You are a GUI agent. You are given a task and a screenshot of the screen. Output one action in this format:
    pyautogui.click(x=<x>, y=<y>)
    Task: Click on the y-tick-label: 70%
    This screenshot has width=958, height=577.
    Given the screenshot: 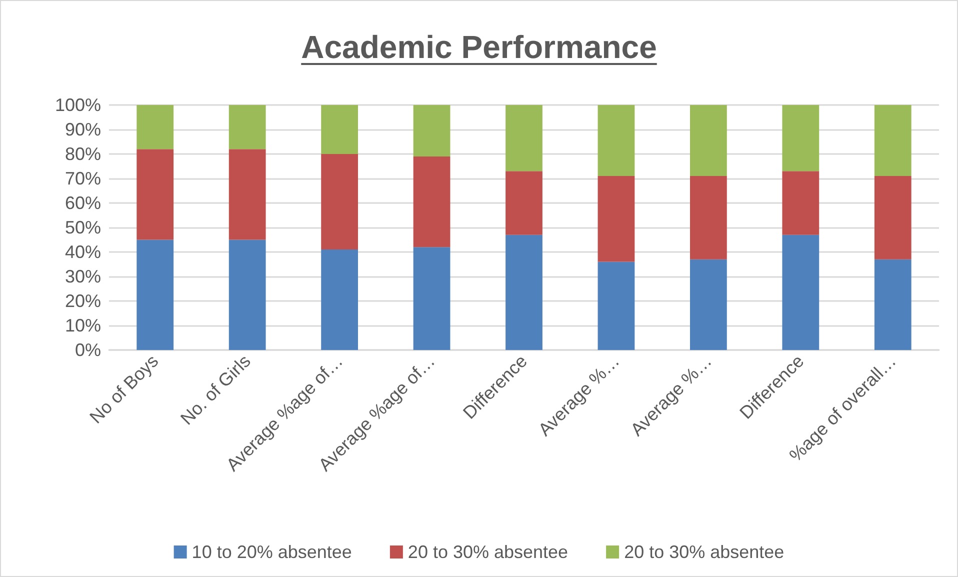 What is the action you would take?
    pyautogui.click(x=82, y=178)
    